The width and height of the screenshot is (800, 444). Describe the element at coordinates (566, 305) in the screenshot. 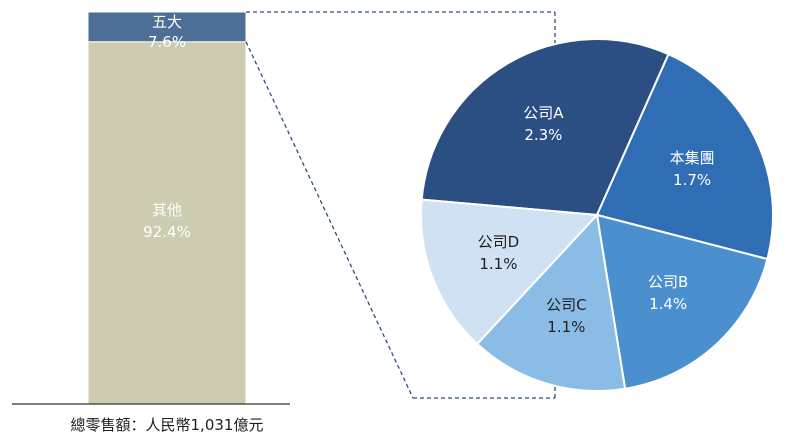

I see `pie-slice-label: 公司C` at that location.